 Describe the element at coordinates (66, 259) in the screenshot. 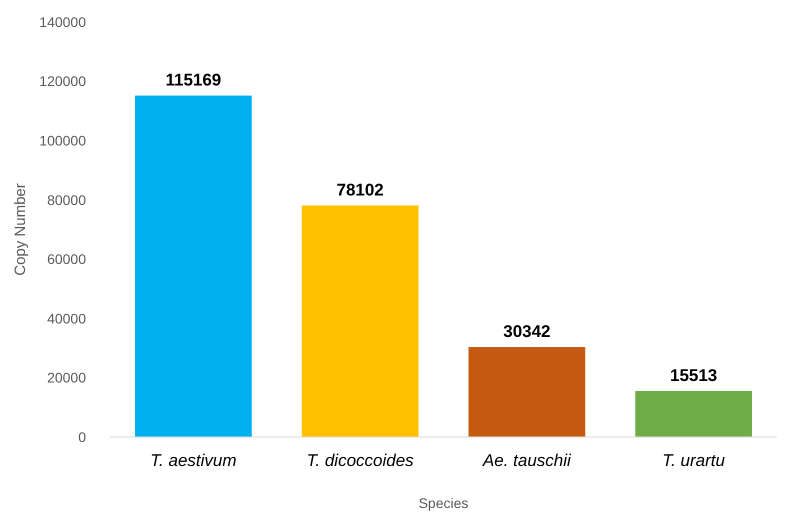

I see `y-tick-label: 60000` at that location.